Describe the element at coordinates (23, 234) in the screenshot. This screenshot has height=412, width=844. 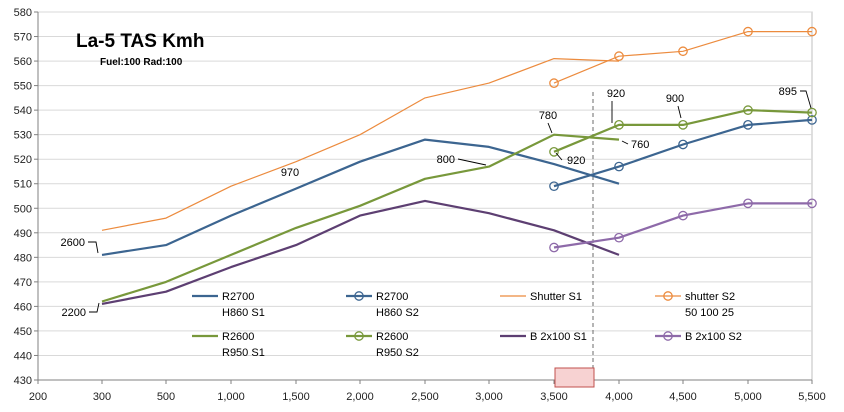
I see `y-tick-label: 490` at that location.